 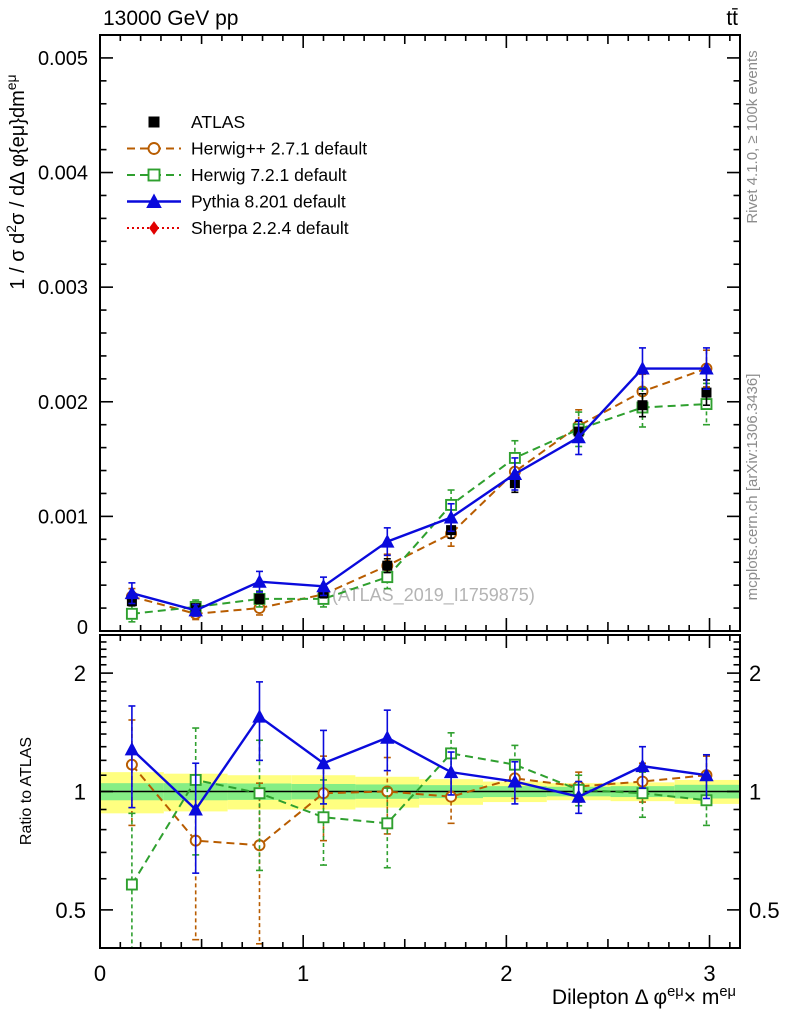 I want to click on legend-item-label: Herwig++ 2.7.1 default, so click(x=279, y=149).